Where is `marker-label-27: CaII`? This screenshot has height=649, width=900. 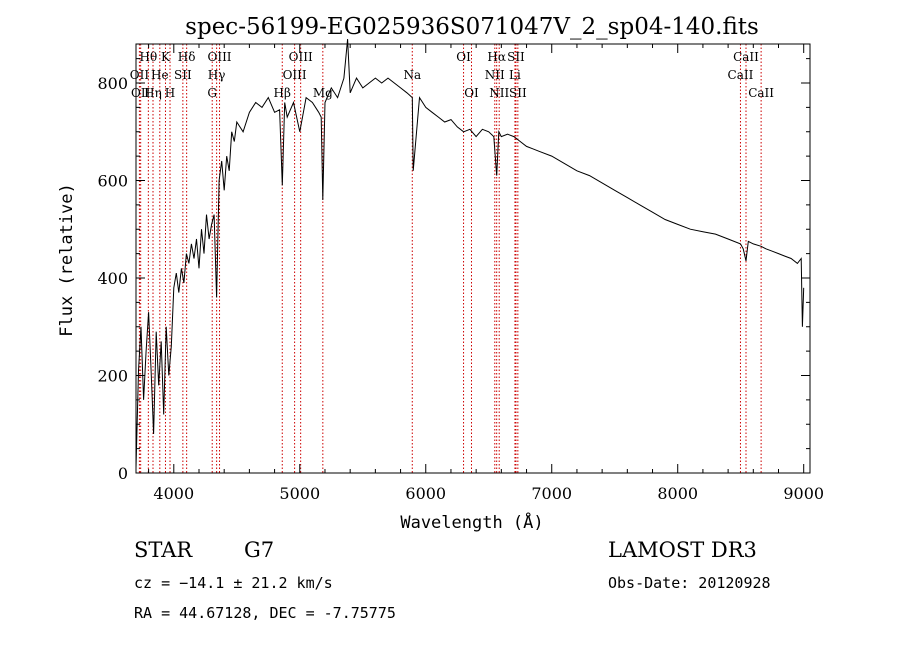 marker-label-27: CaII is located at coordinates (761, 93).